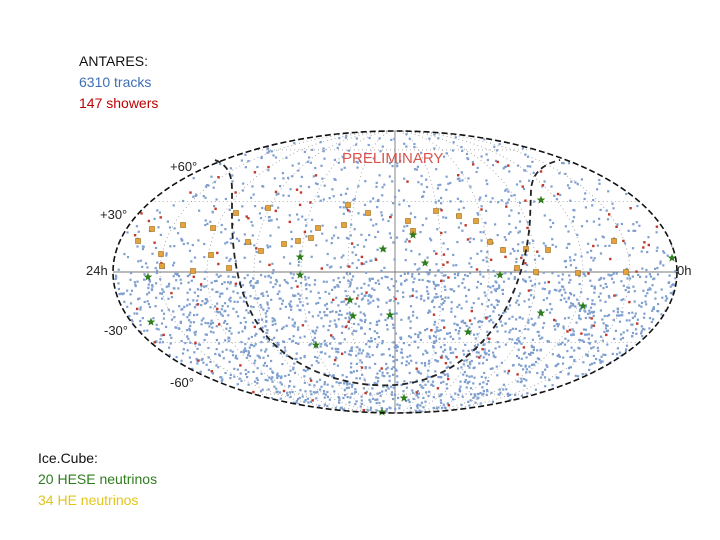  What do you see at coordinates (116, 330) in the screenshot?
I see `lat-label-minus30: -30°` at bounding box center [116, 330].